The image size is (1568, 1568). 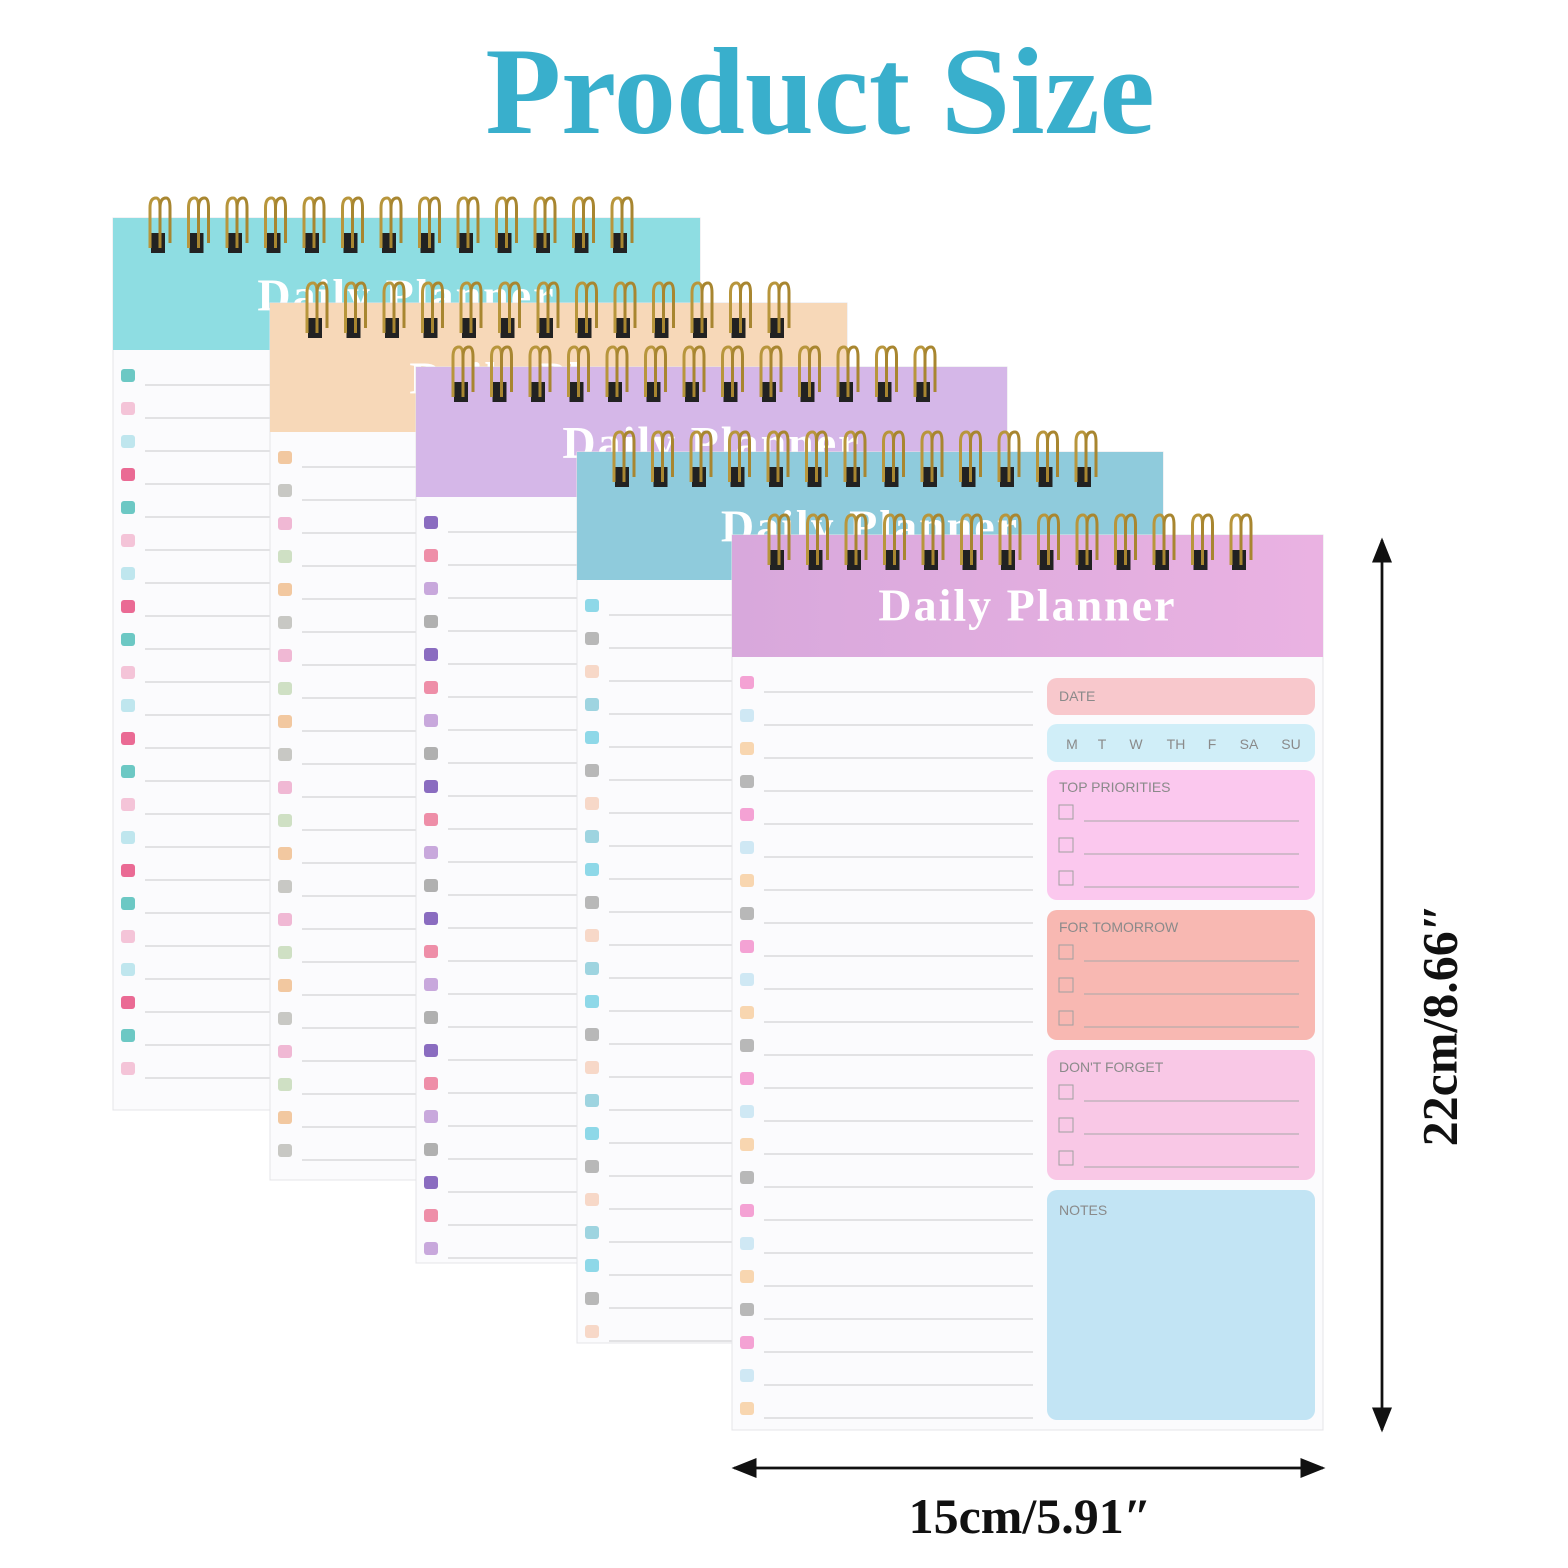 I want to click on weekday: W, so click(x=1136, y=744).